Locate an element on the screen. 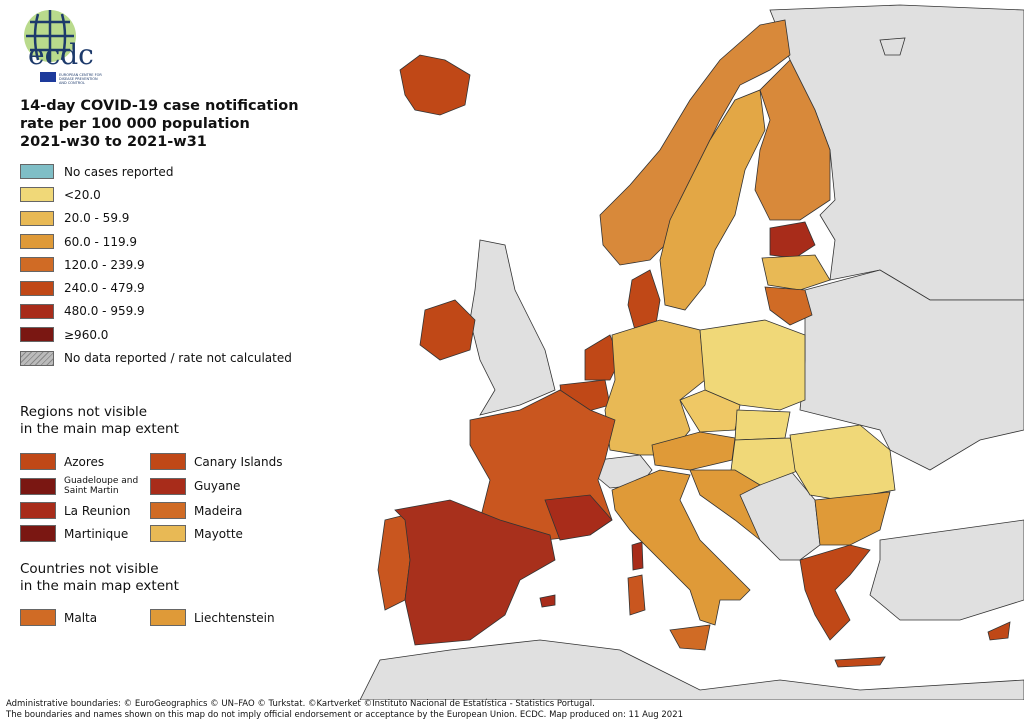 Image resolution: width=1024 pixels, height=723 pixels. country-label: Liechtenstein is located at coordinates (234, 617).